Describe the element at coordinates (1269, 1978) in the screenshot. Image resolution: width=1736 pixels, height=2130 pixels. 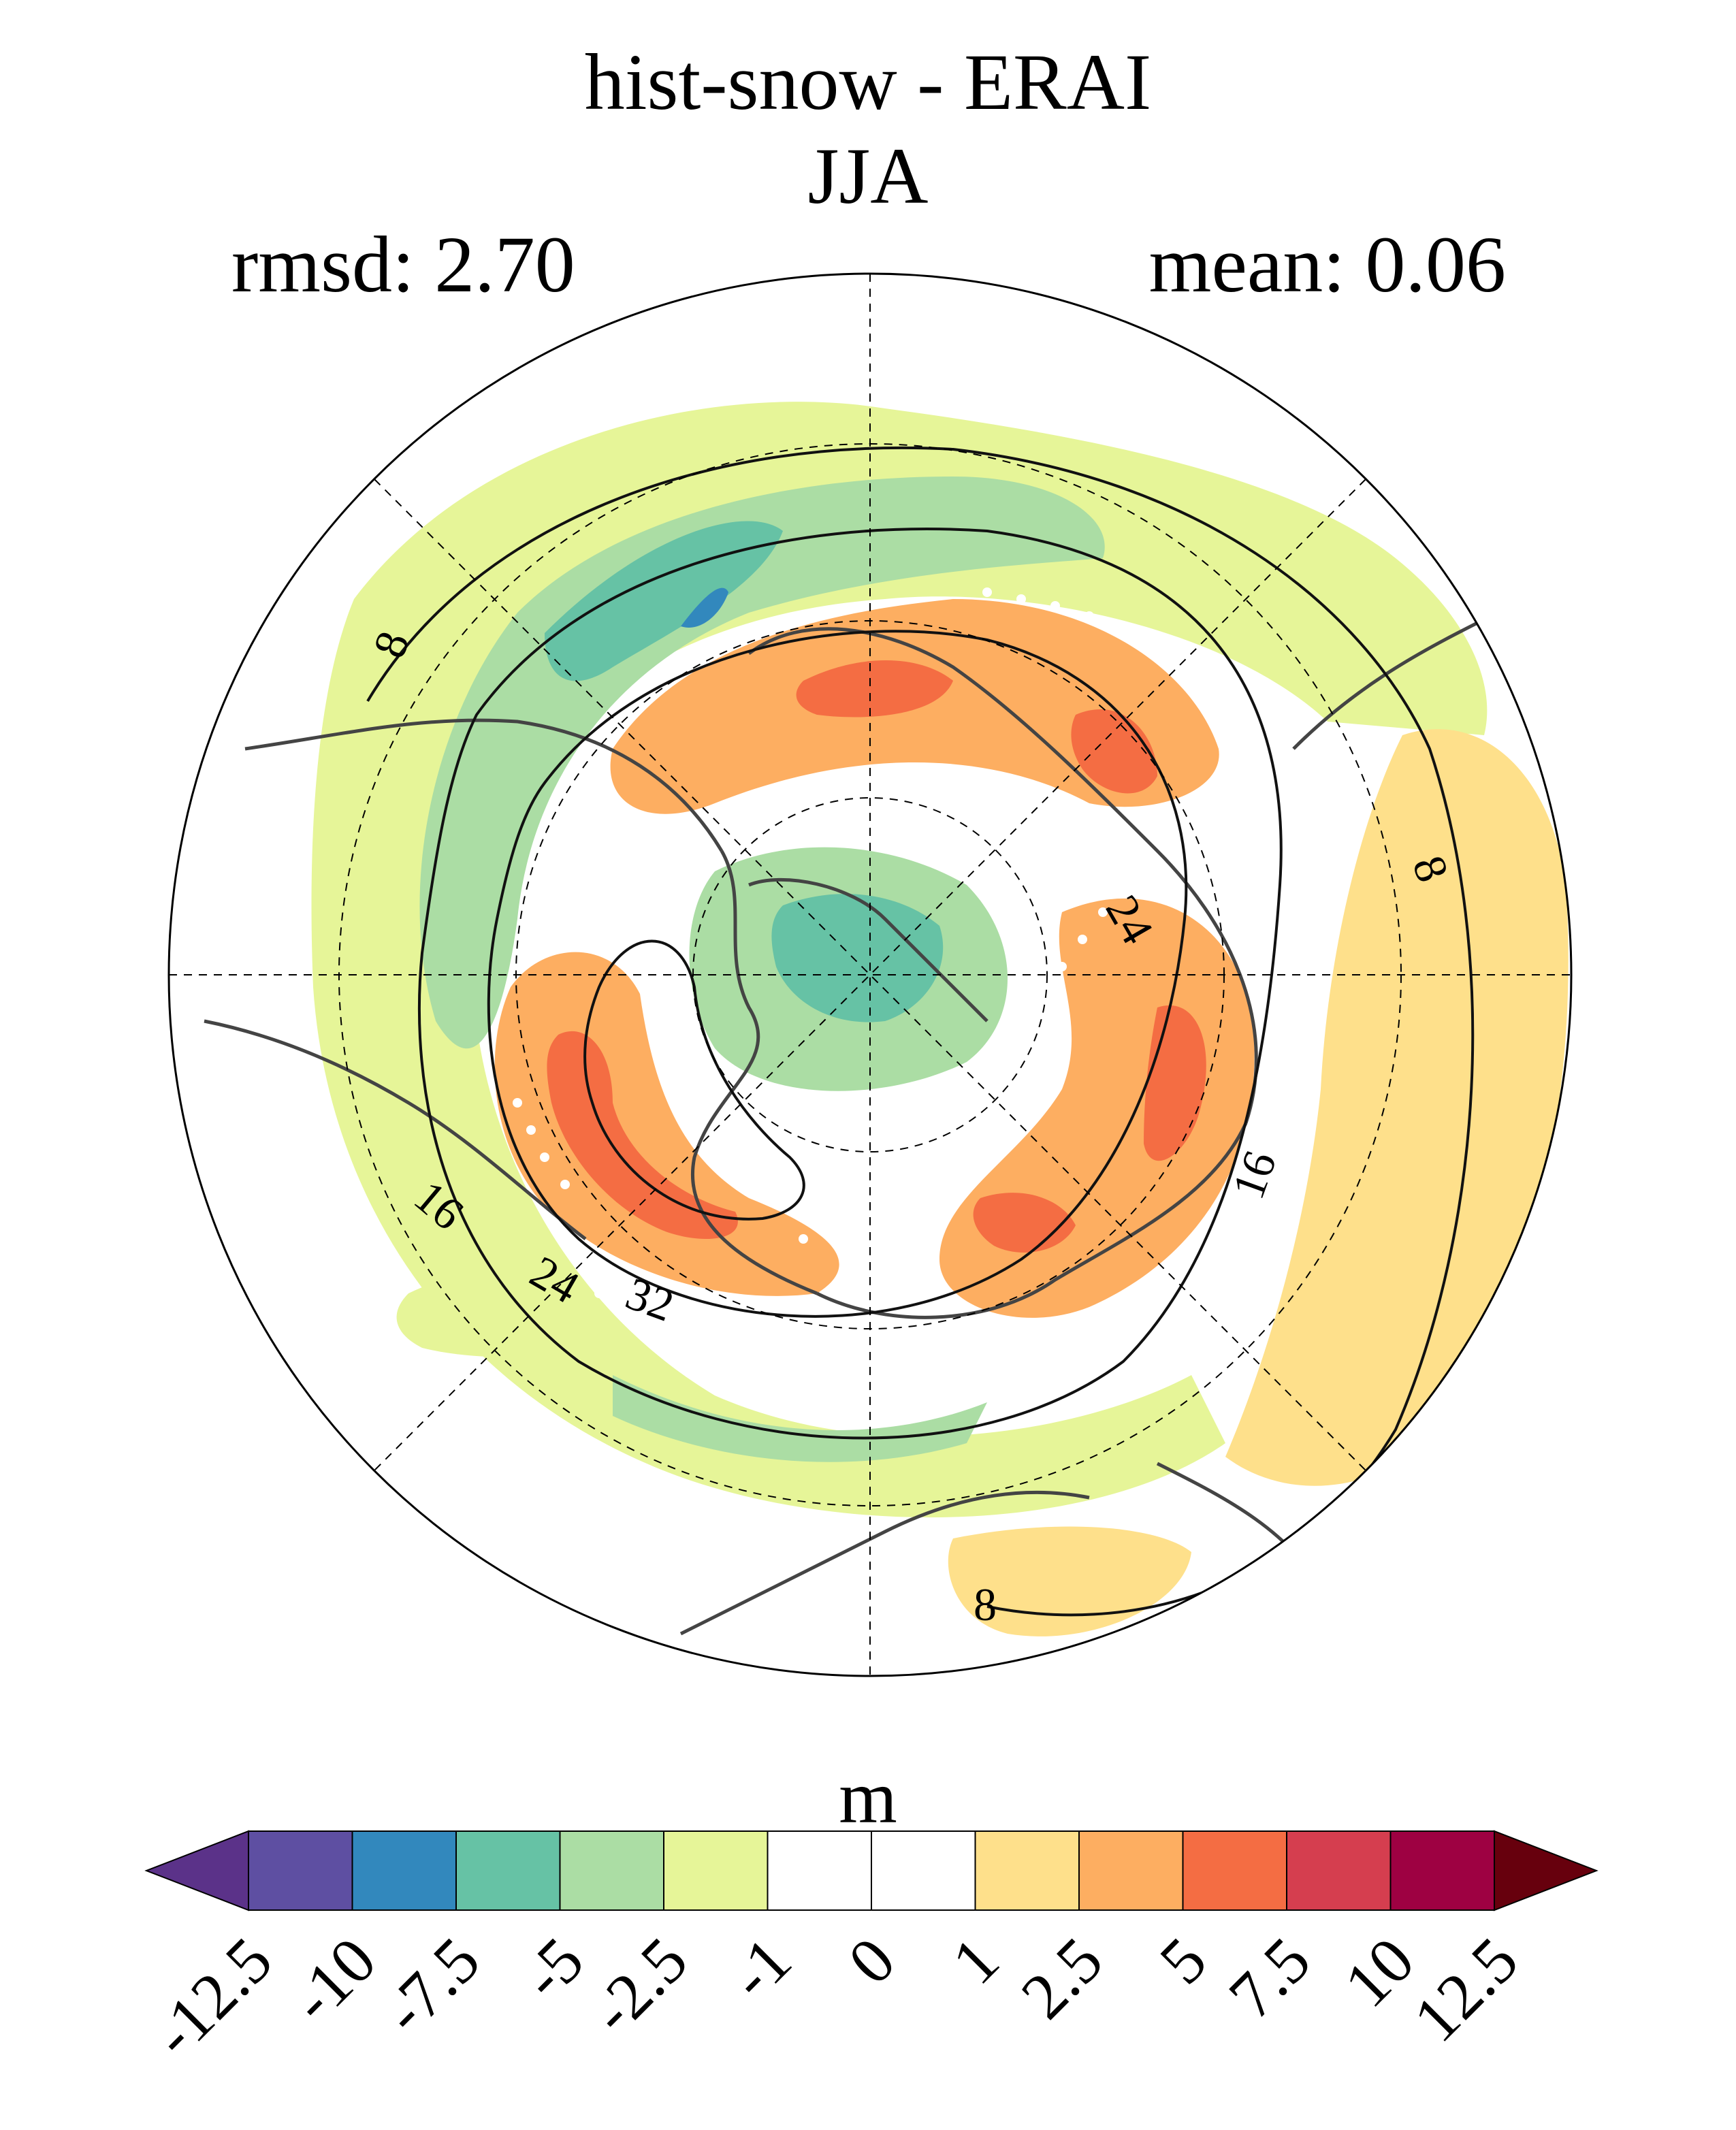
I see `colorbar-tick-label: 7.5` at that location.